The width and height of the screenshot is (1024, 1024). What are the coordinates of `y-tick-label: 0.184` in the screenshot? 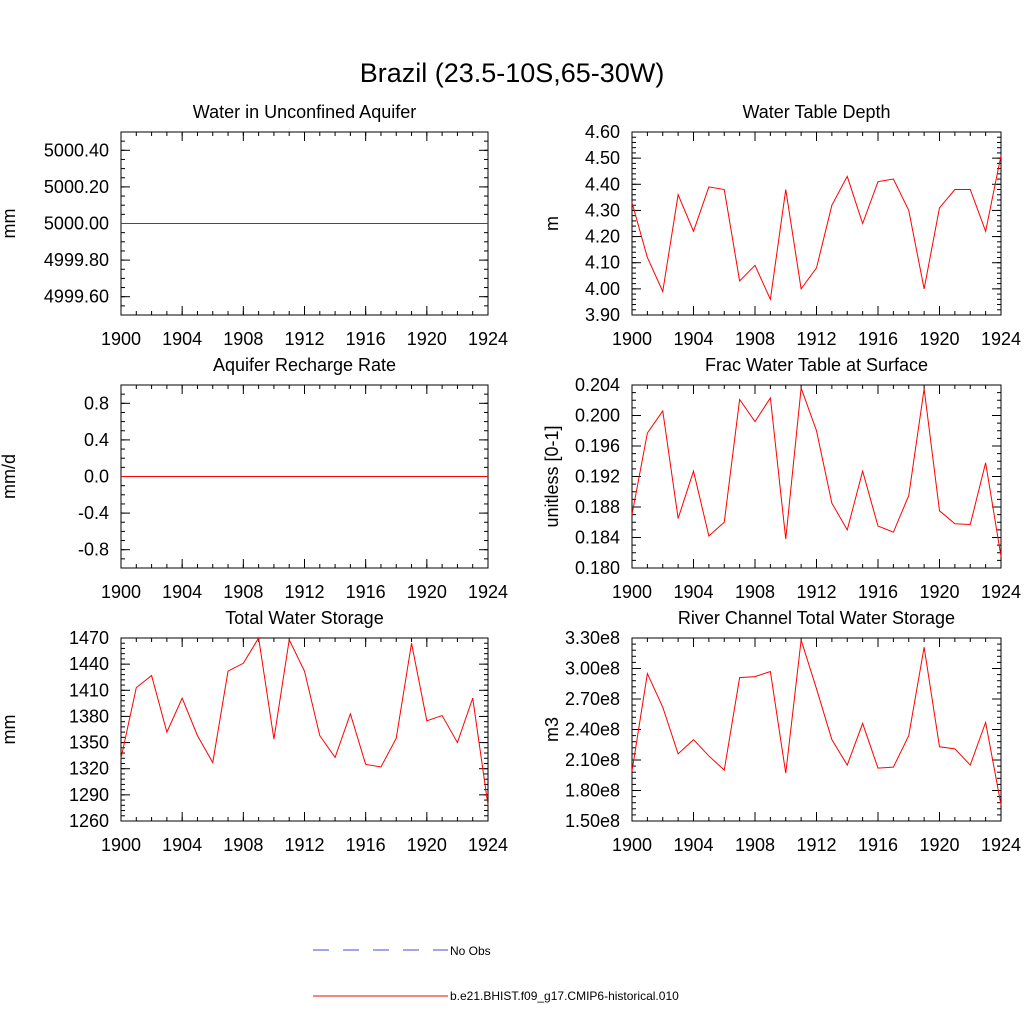 It's located at (597, 538).